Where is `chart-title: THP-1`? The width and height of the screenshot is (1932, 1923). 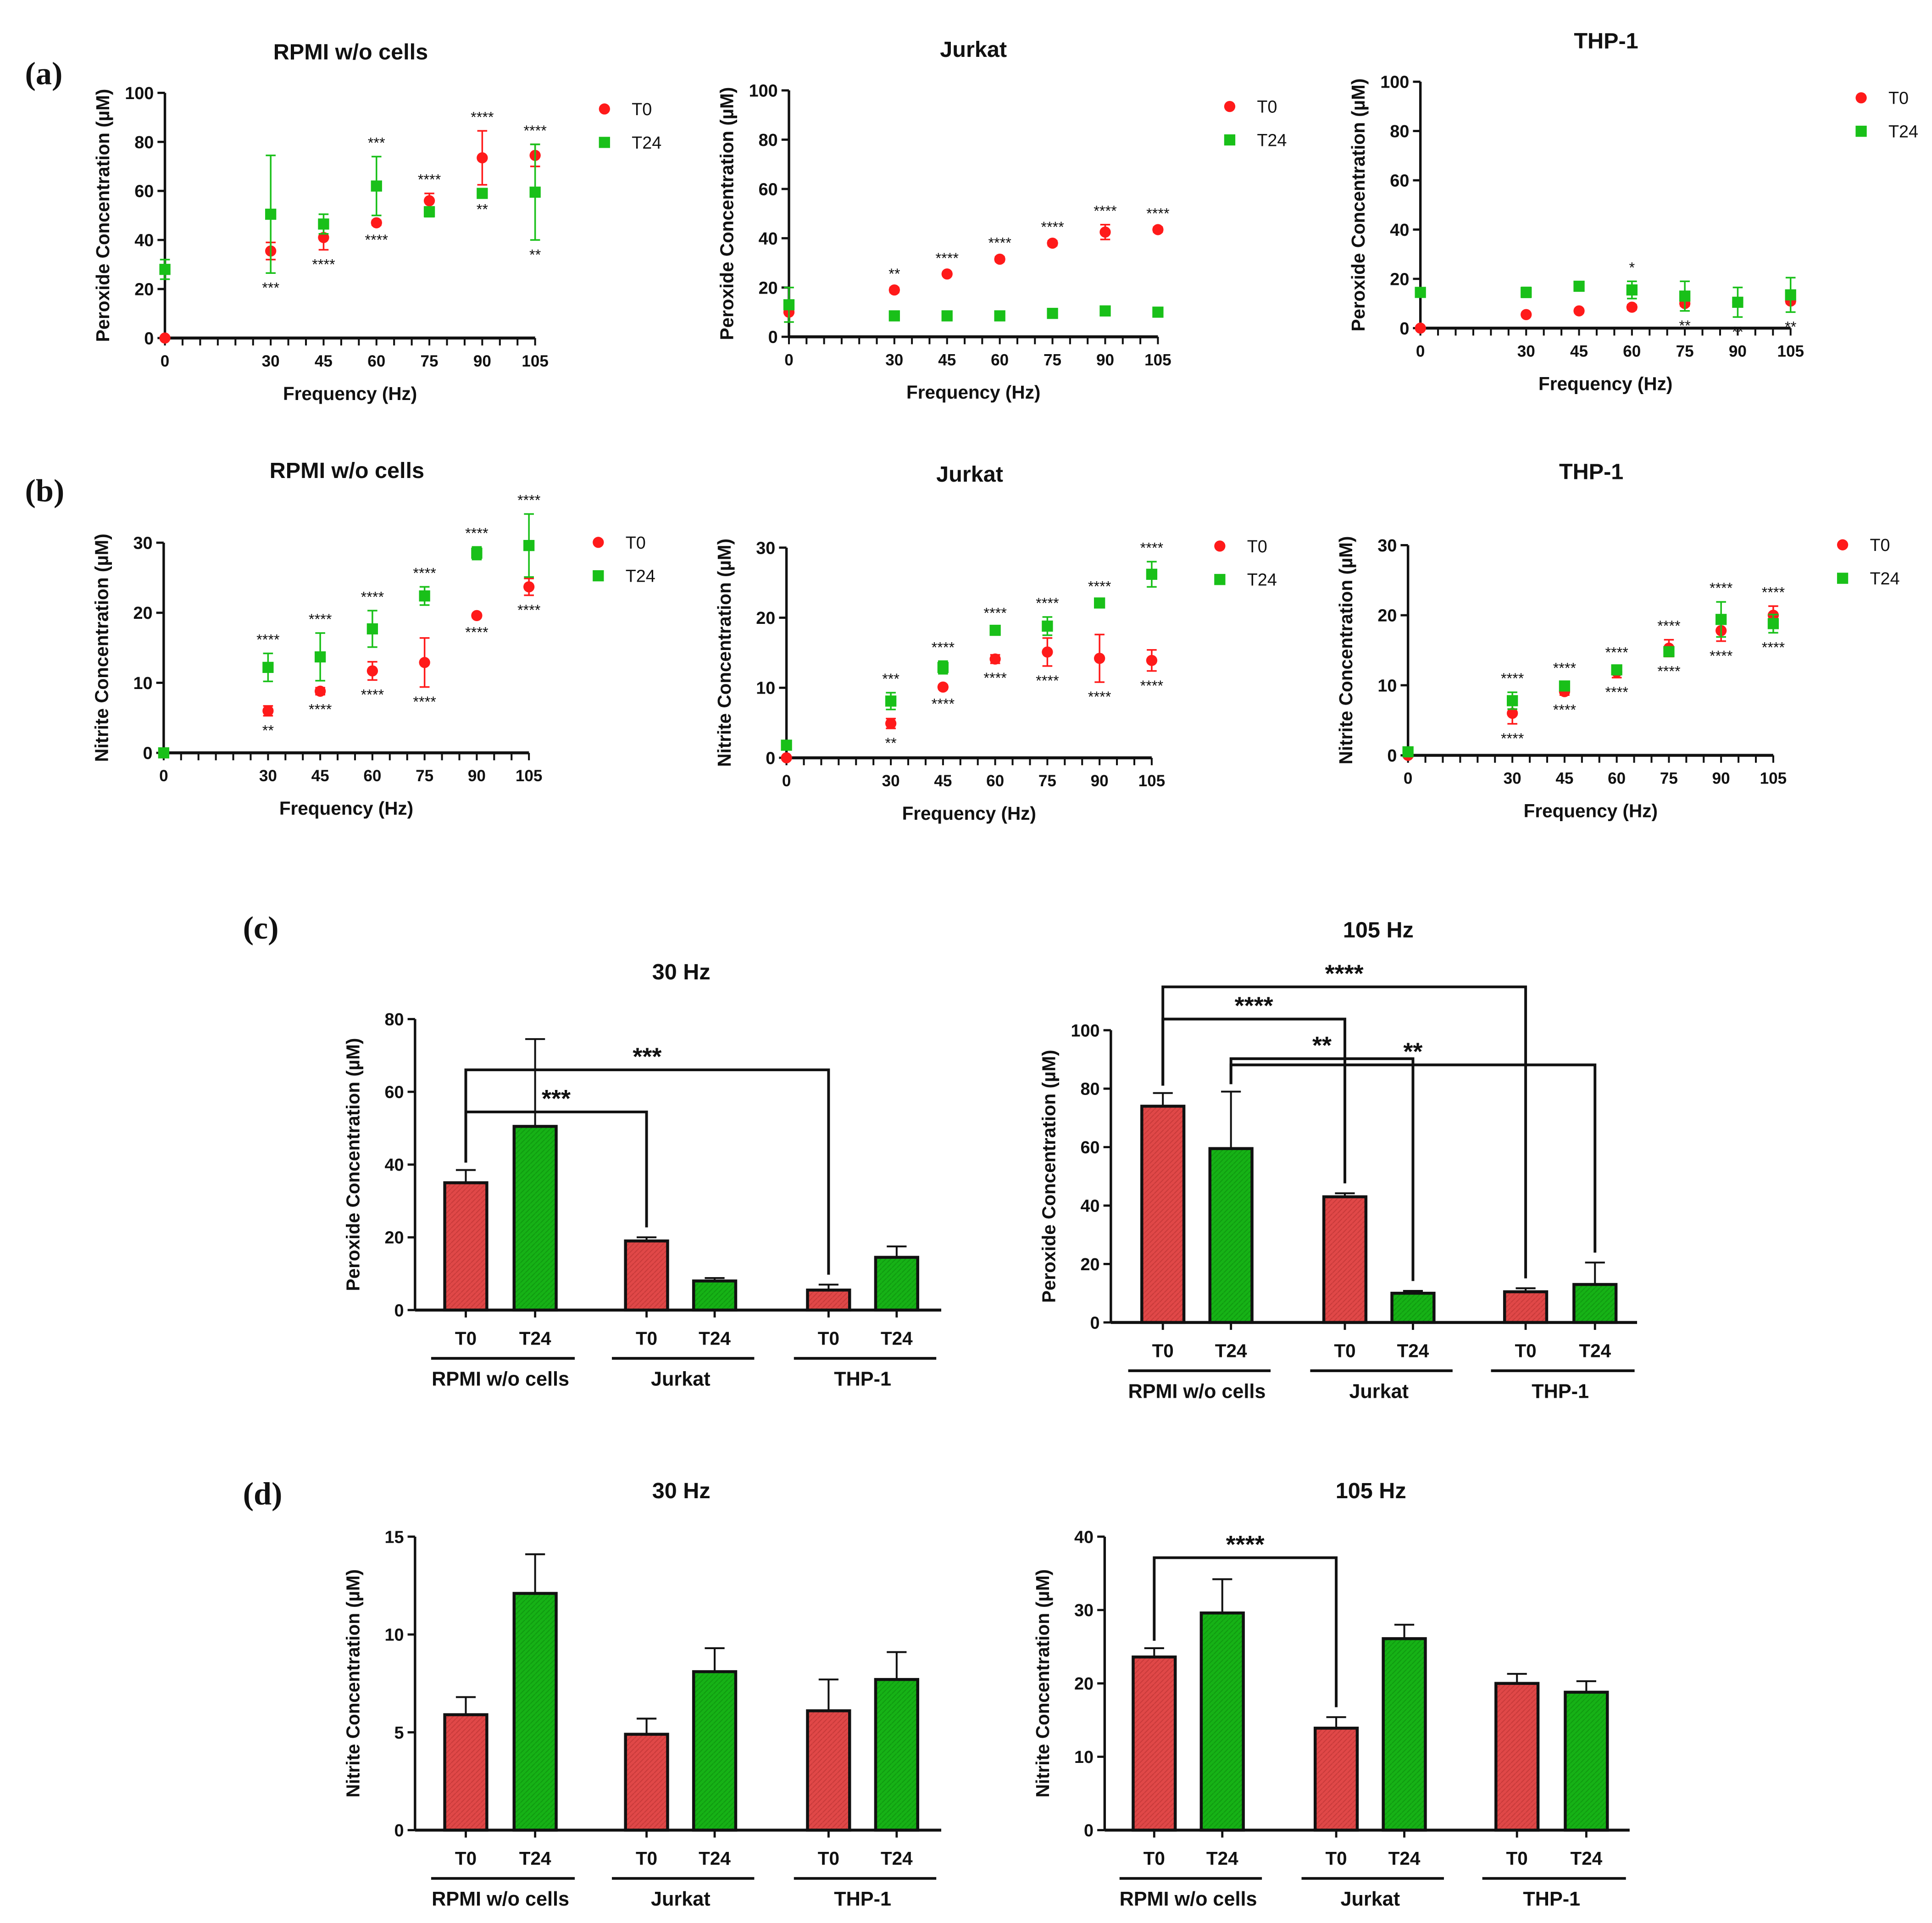 chart-title: THP-1 is located at coordinates (1591, 472).